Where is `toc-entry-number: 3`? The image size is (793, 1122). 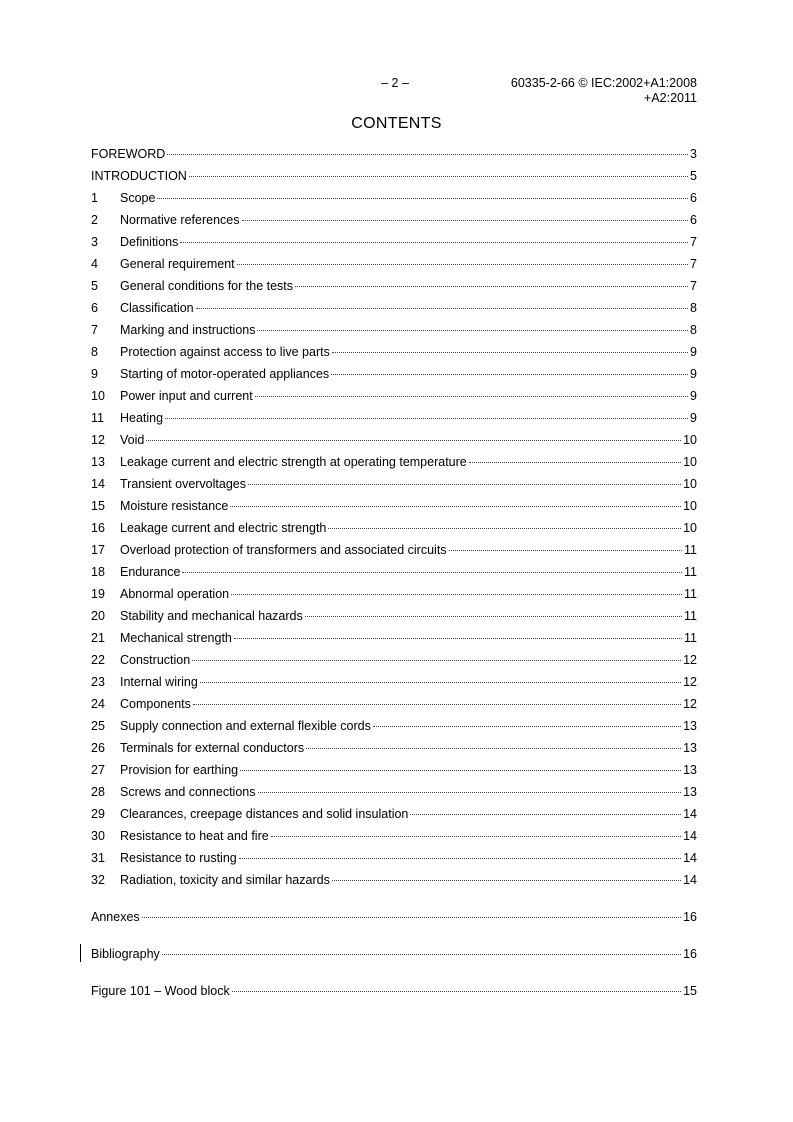 toc-entry-number: 3 is located at coordinates (94, 242).